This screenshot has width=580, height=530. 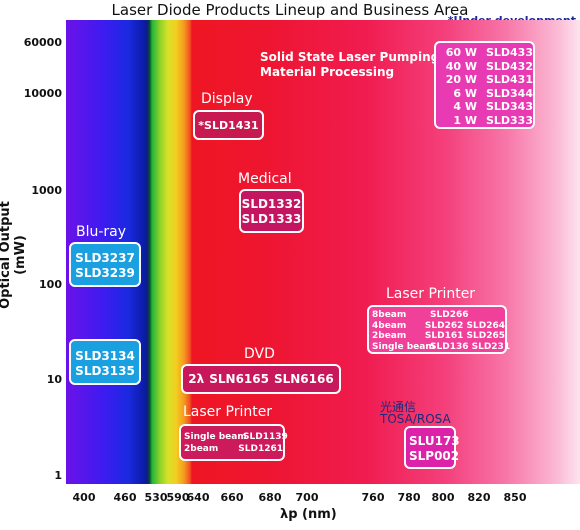 What do you see at coordinates (479, 497) in the screenshot?
I see `x-tick-820: 820` at bounding box center [479, 497].